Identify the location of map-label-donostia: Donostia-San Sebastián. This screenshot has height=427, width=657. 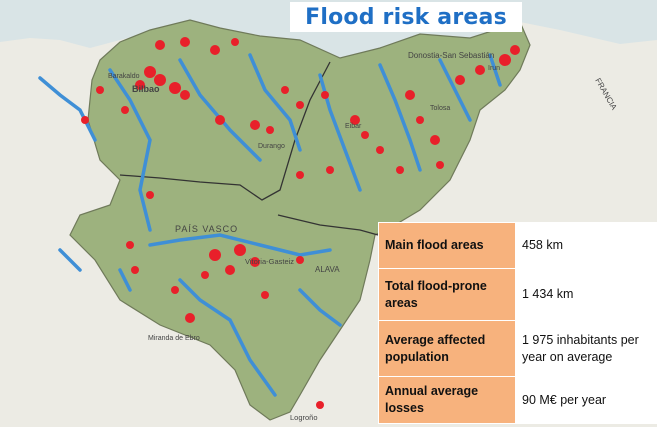
(451, 55).